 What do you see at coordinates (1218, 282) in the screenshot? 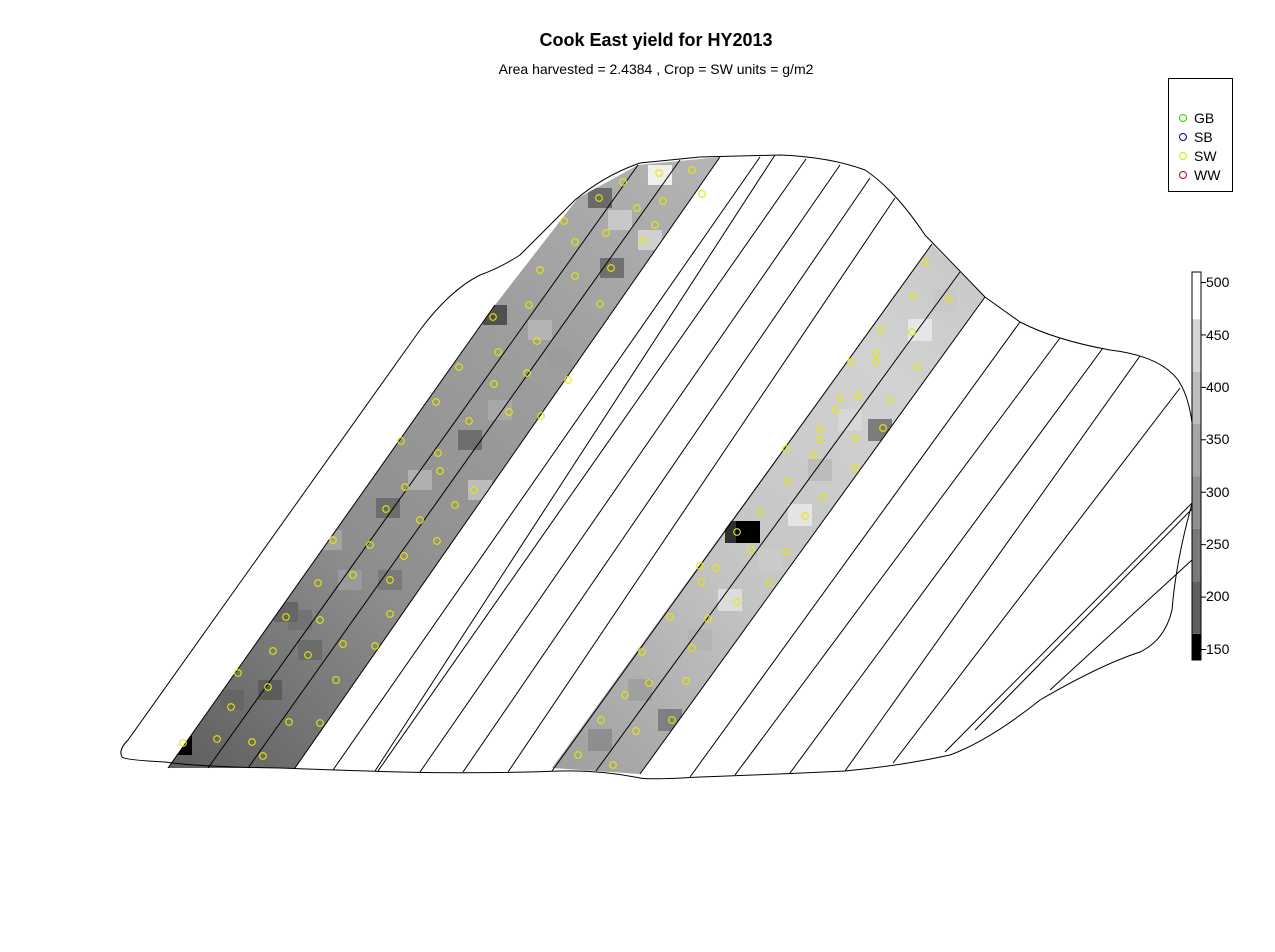
I see `colorbar-tick-label: 500` at bounding box center [1218, 282].